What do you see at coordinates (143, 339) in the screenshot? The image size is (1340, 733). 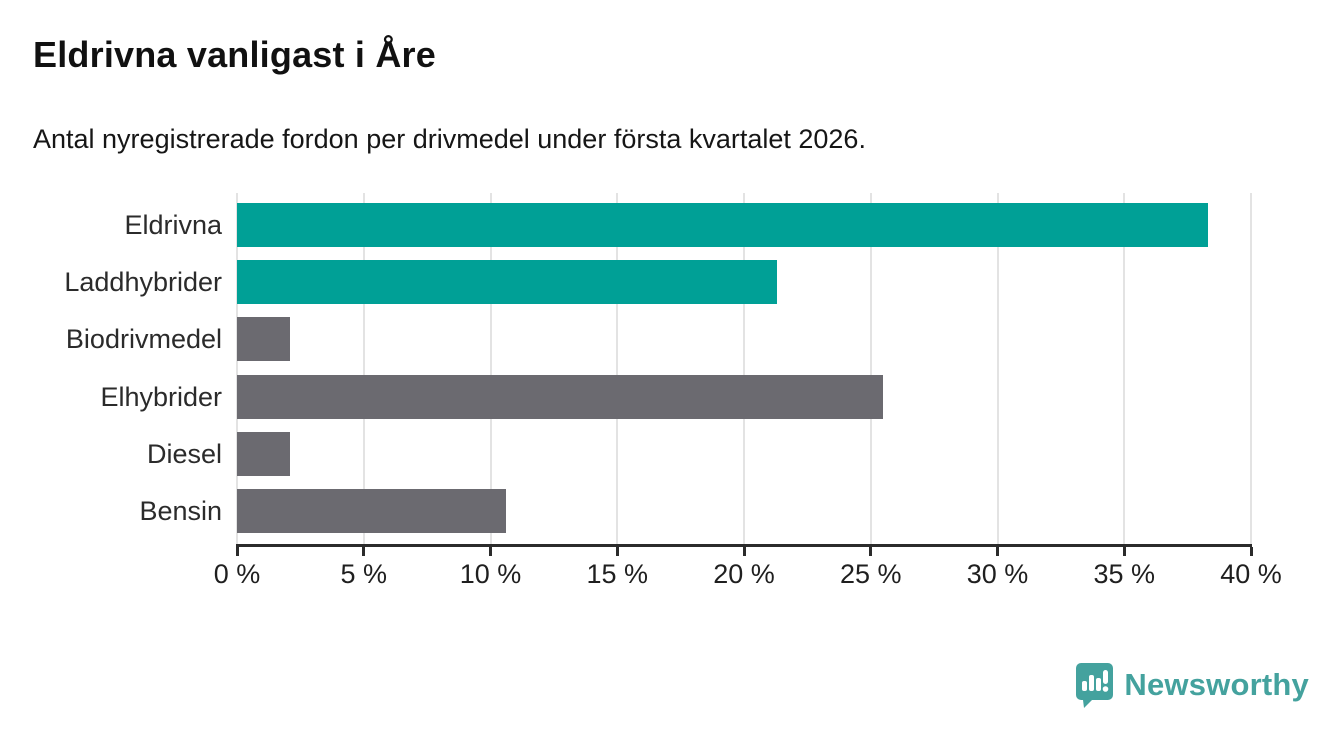 I see `category-label: Biodrivmedel` at bounding box center [143, 339].